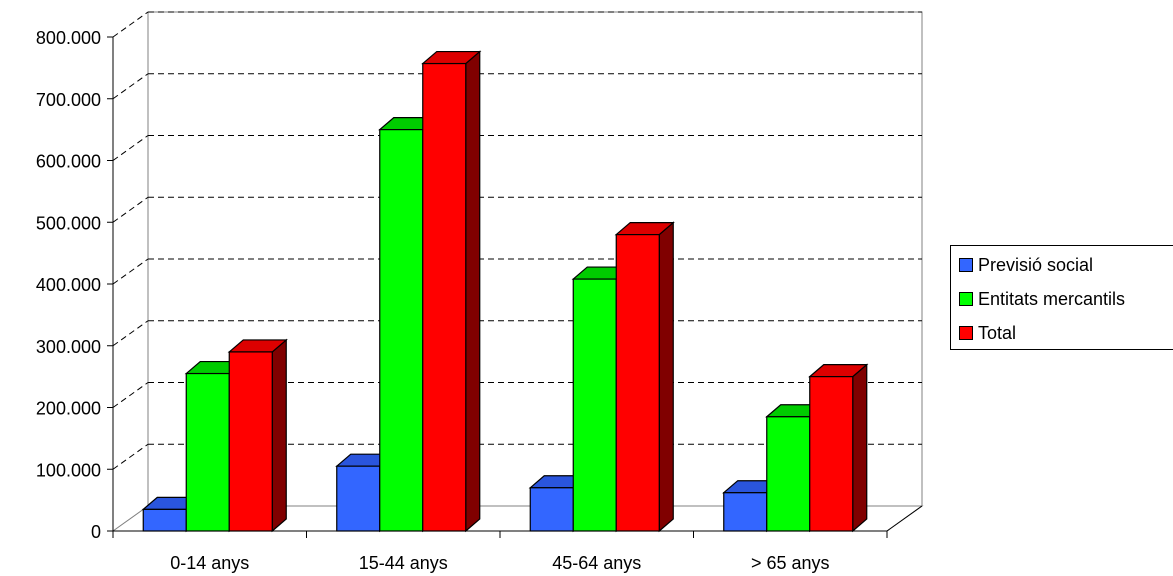 The width and height of the screenshot is (1173, 576). What do you see at coordinates (790, 563) in the screenshot?
I see `x-axis-tick-label: > 65 anys` at bounding box center [790, 563].